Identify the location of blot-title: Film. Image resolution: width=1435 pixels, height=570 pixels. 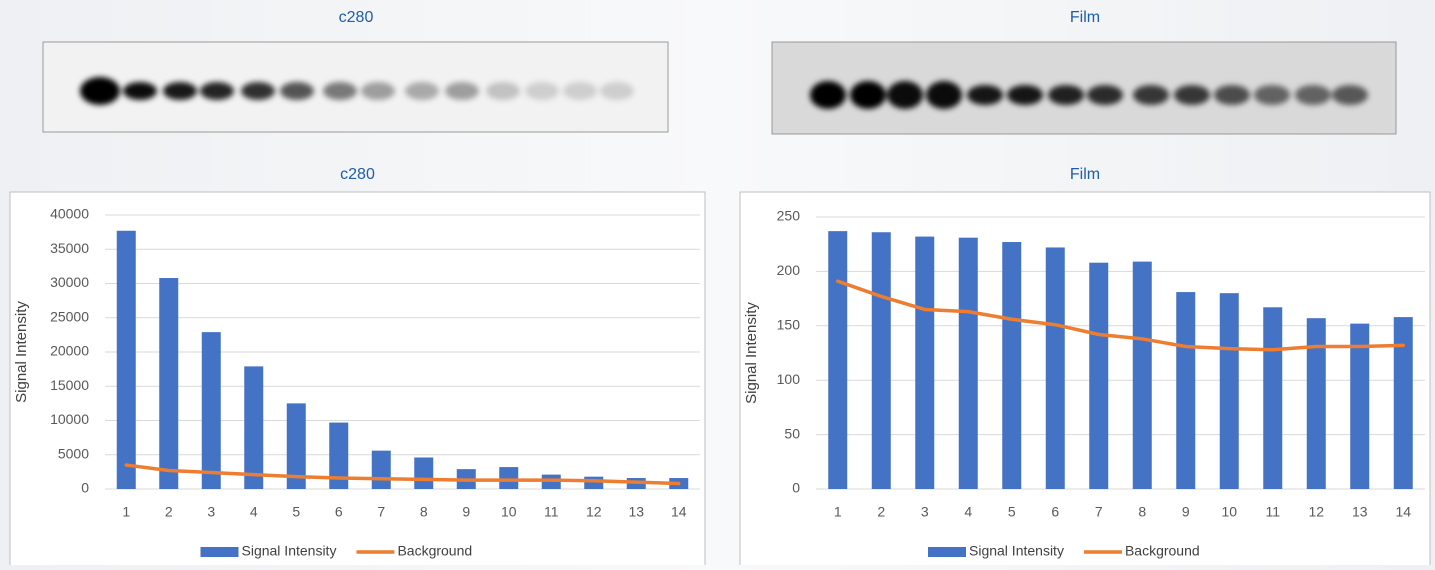
(1085, 17).